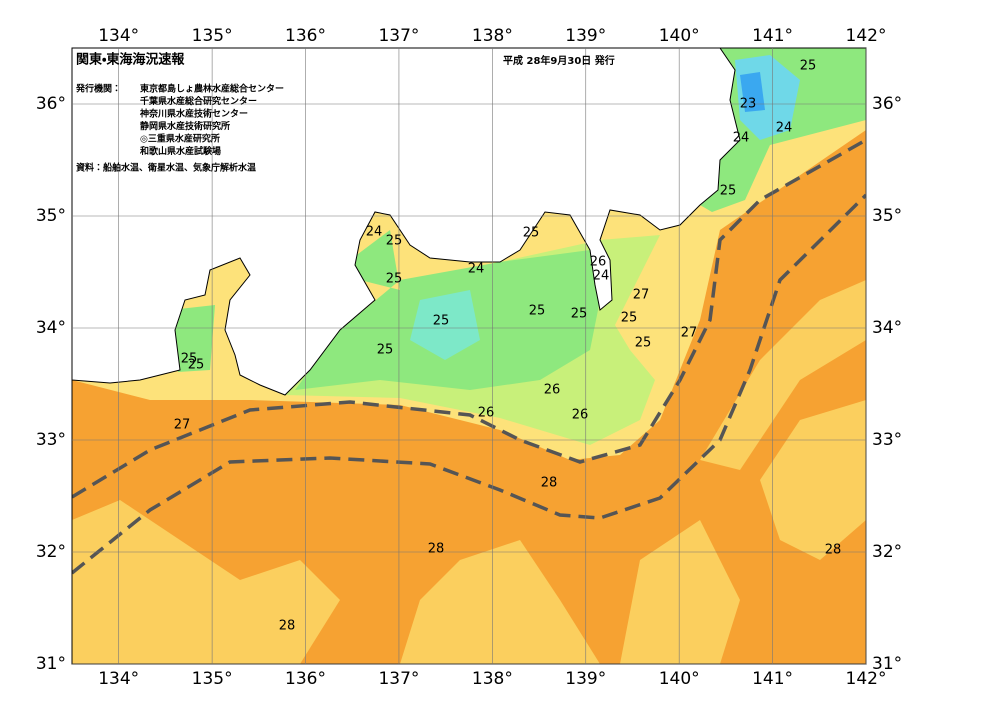 The image size is (1002, 709). I want to click on map-title: 関東・東海海況速報, so click(130, 60).